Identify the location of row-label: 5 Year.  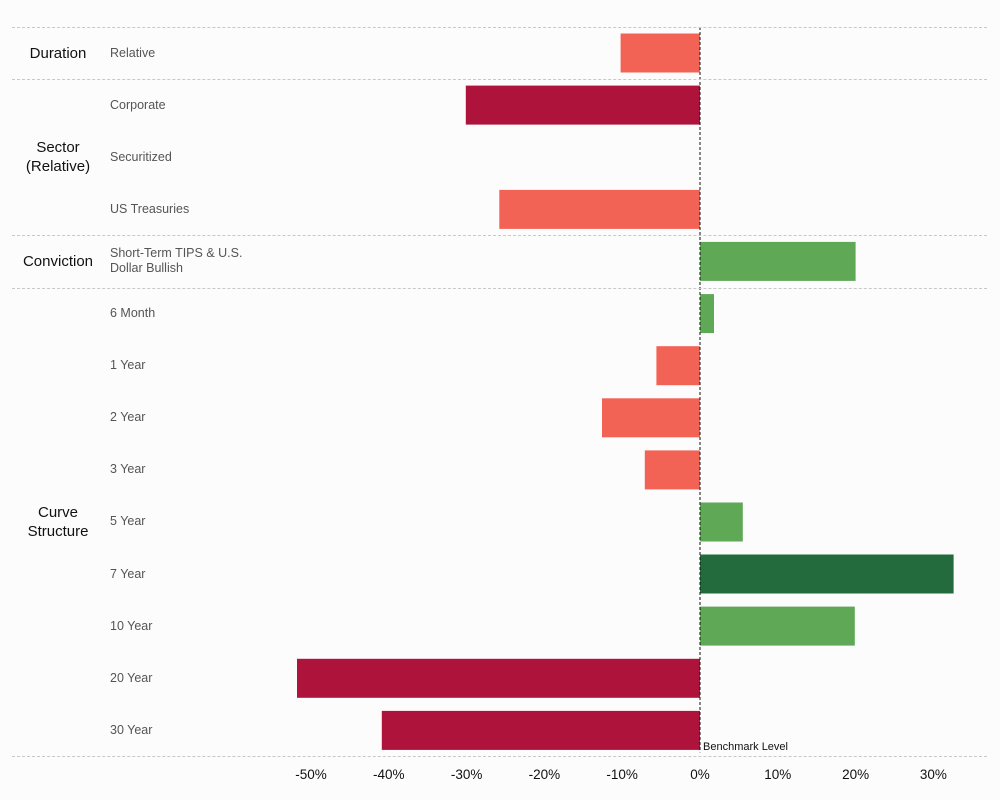
(128, 521).